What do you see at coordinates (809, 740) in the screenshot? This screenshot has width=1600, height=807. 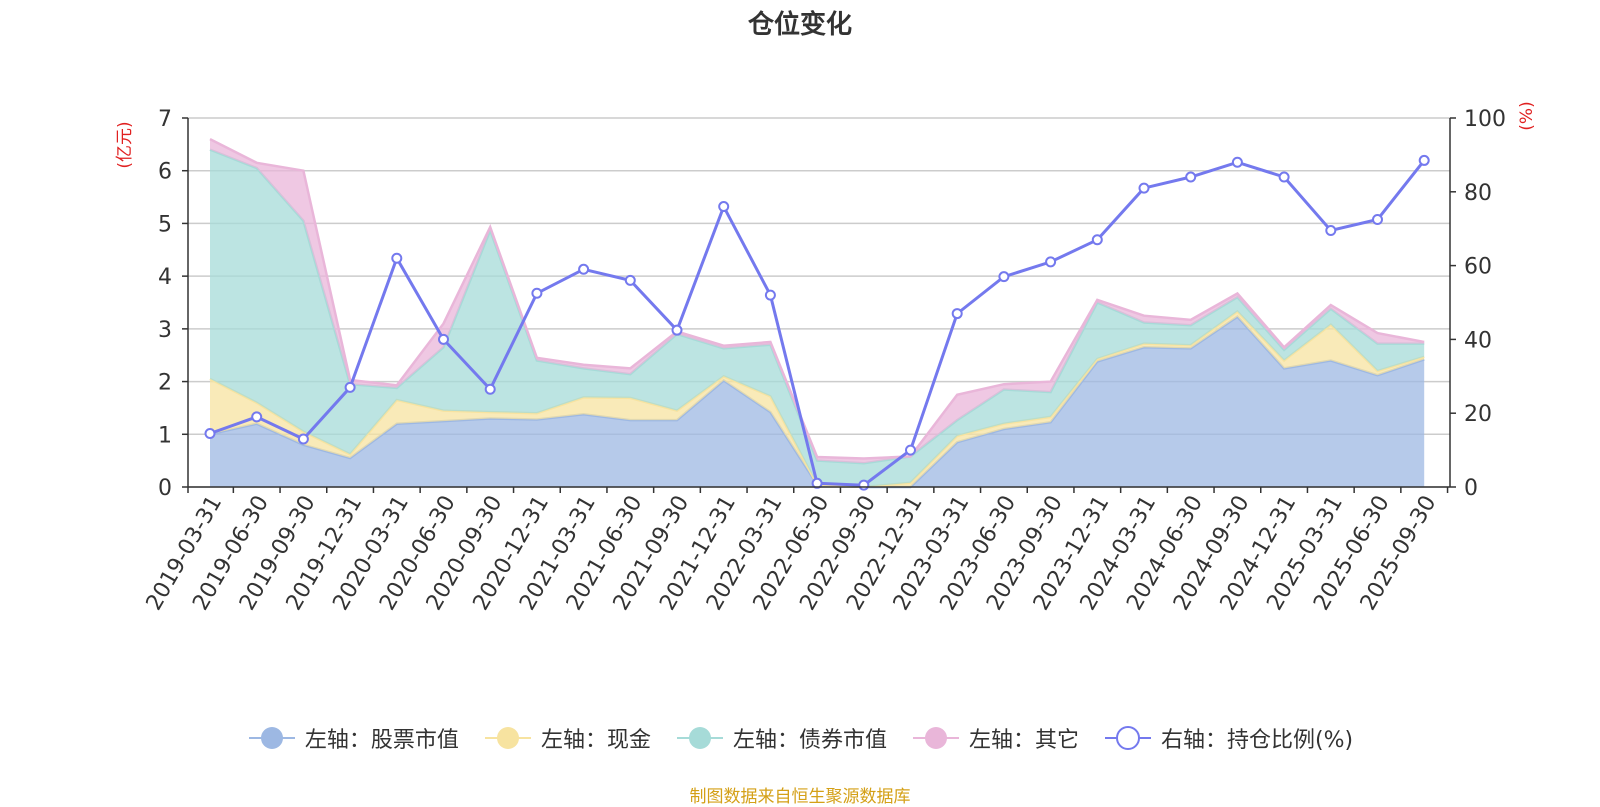 I see `legend-label-bond: 左轴：债券市值` at bounding box center [809, 740].